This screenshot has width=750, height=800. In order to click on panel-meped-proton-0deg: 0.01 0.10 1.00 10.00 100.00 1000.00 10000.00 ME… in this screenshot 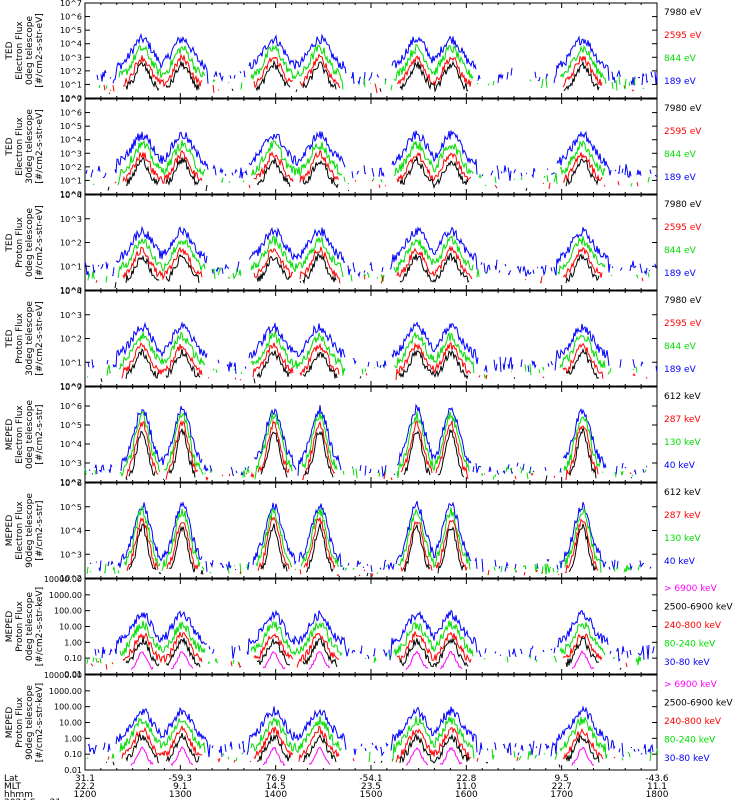, I will do `click(369, 627)`.